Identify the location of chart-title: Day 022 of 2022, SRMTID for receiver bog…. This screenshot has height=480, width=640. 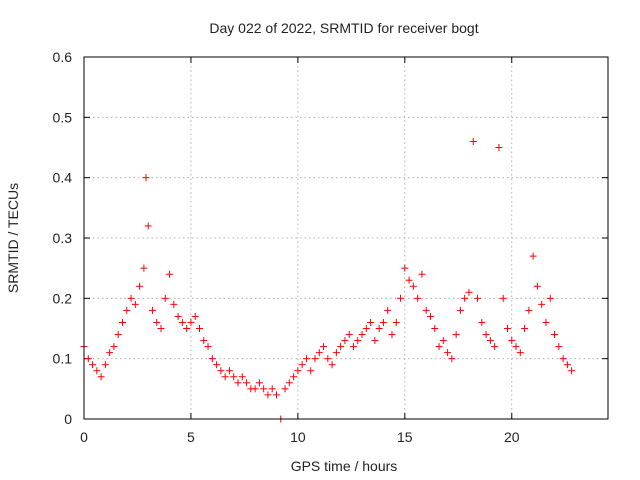
(343, 28).